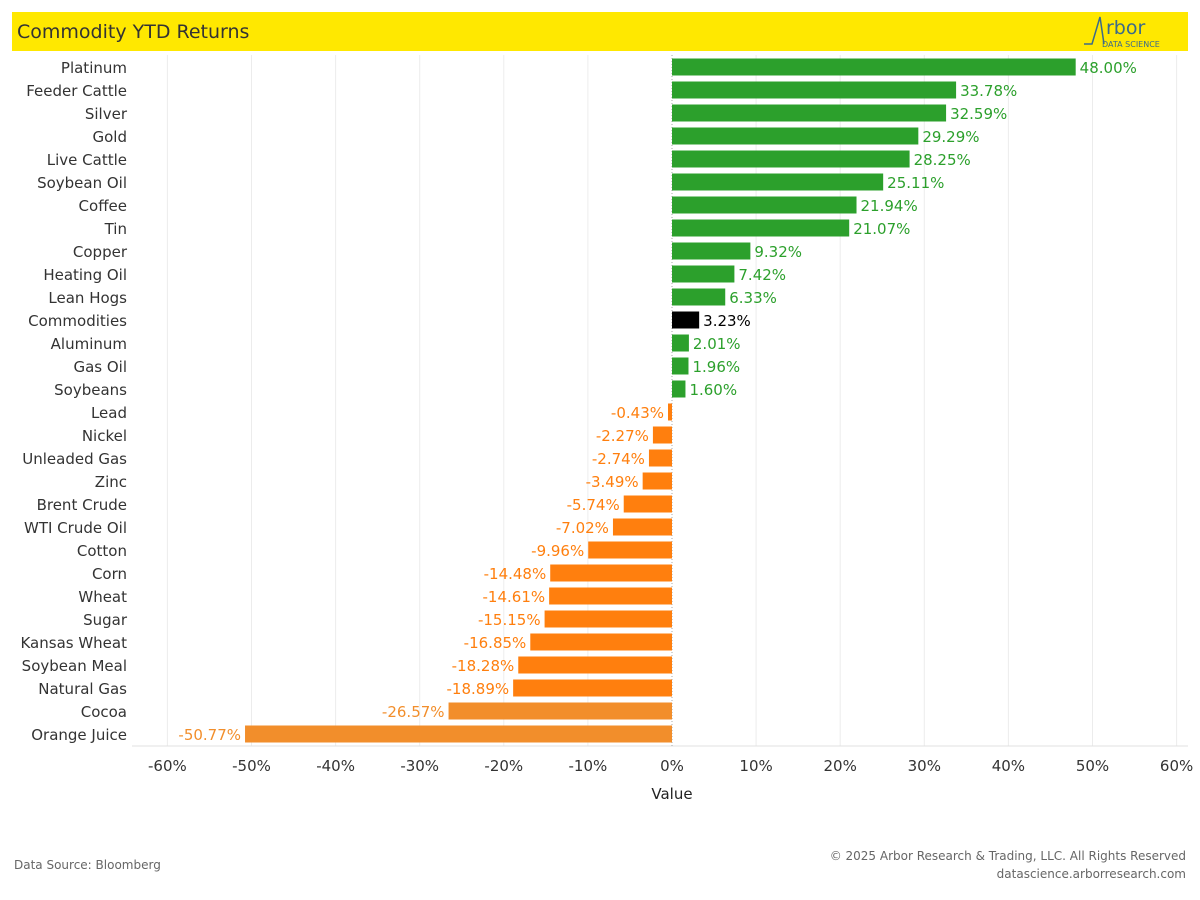 The width and height of the screenshot is (1200, 900). I want to click on category-label: Commodities, so click(77, 321).